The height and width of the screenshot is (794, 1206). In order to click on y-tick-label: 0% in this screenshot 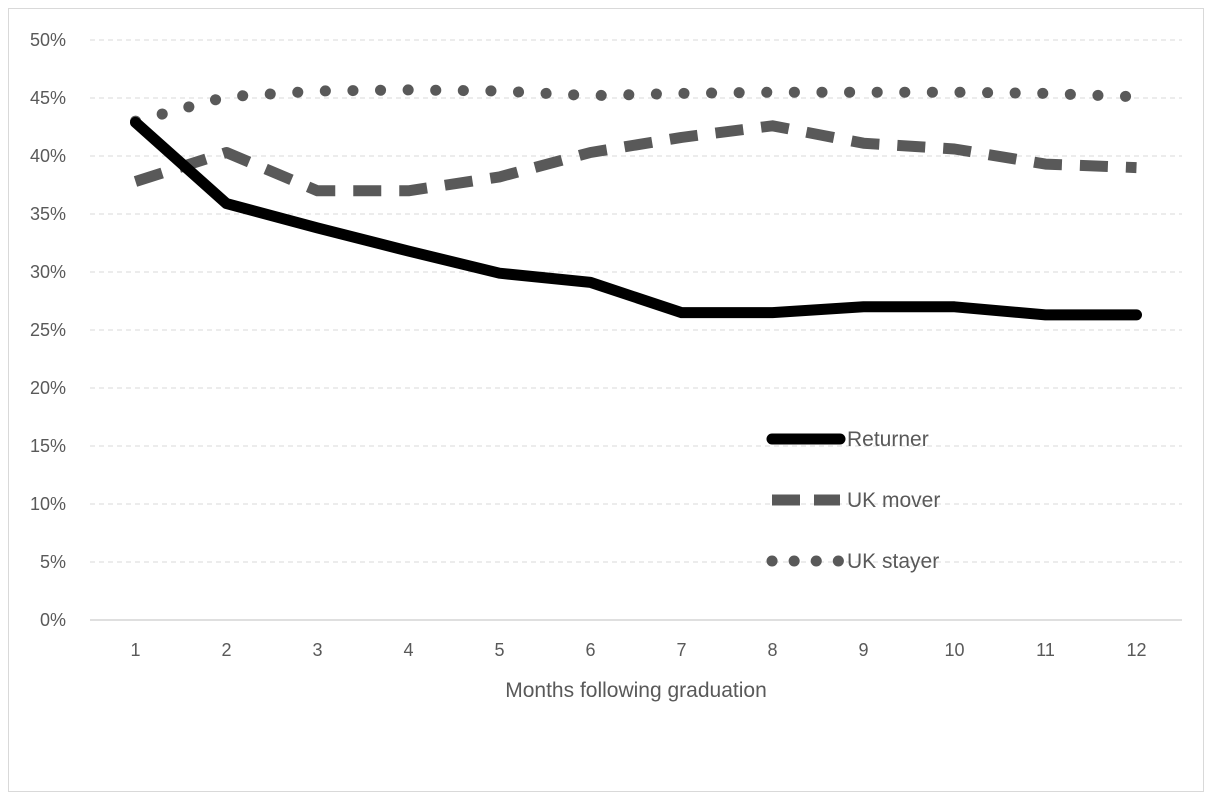, I will do `click(53, 620)`.